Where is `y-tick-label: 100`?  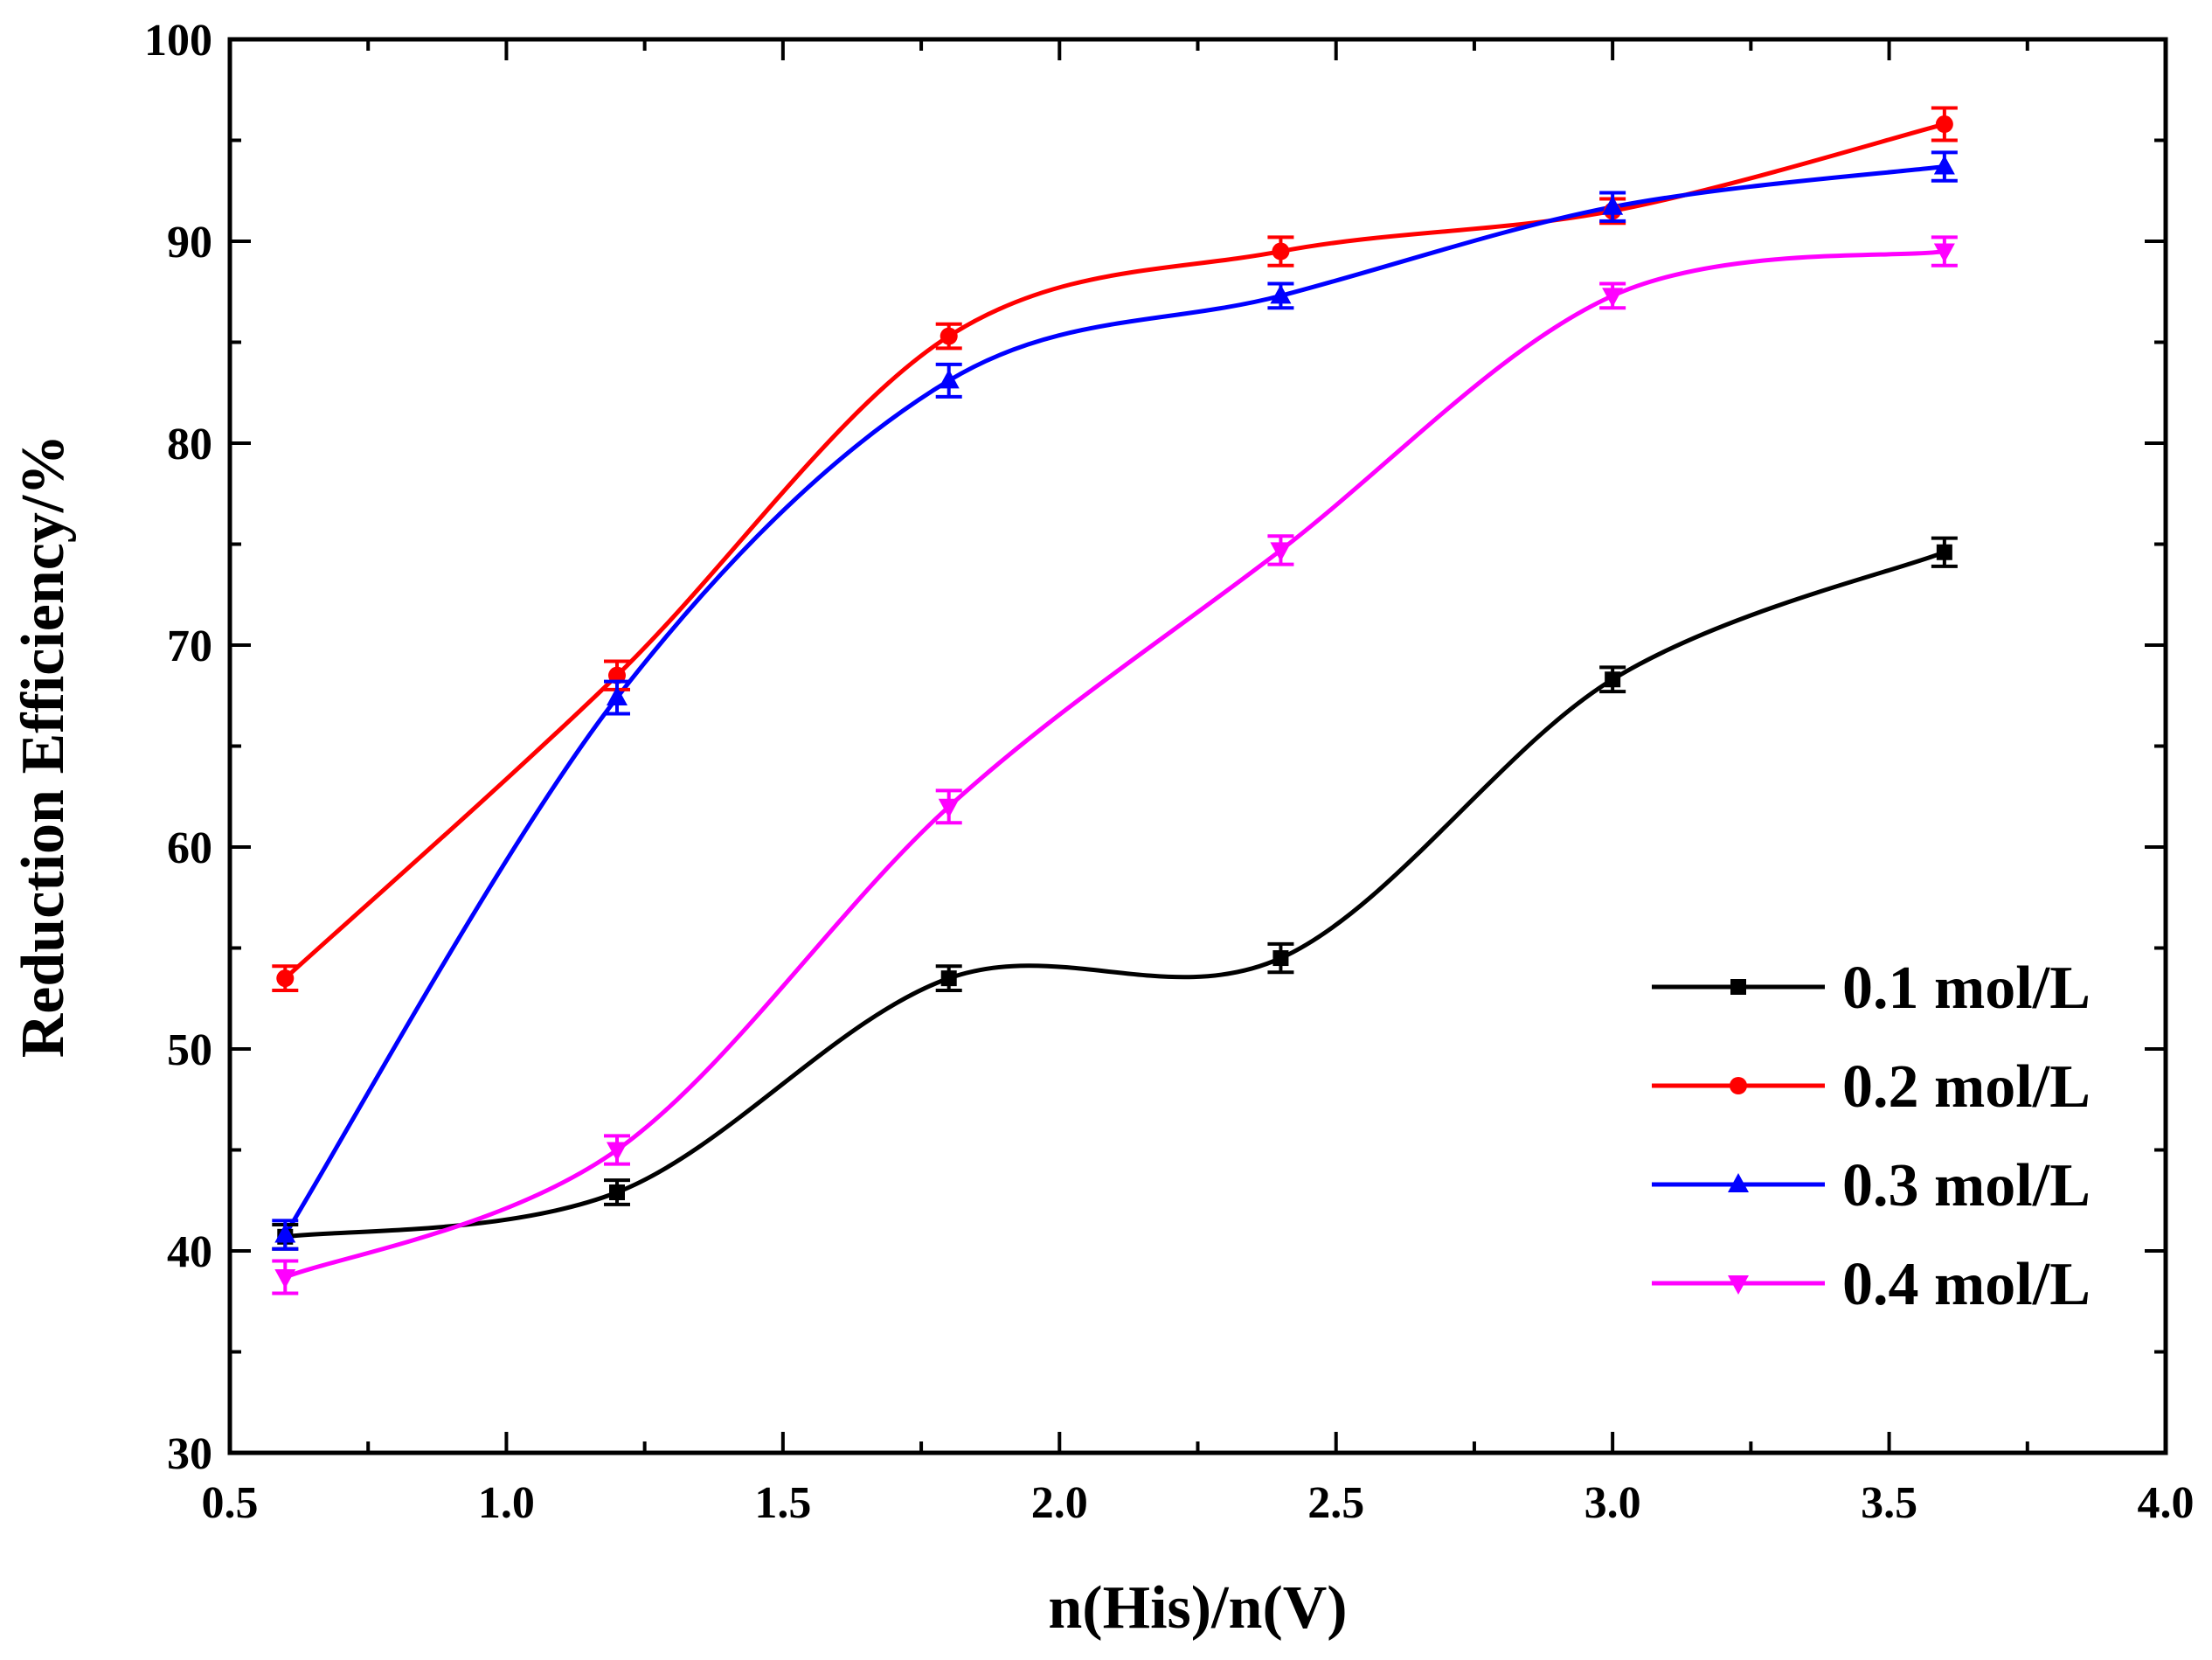 y-tick-label: 100 is located at coordinates (178, 41).